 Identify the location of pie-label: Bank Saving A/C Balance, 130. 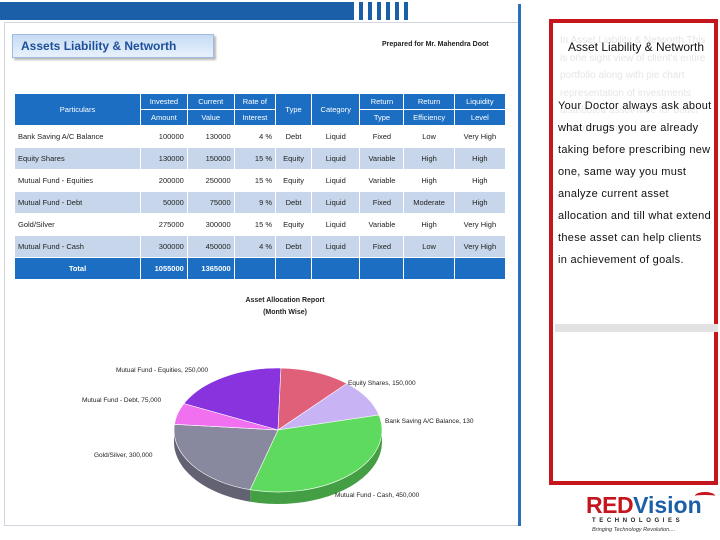
(429, 421).